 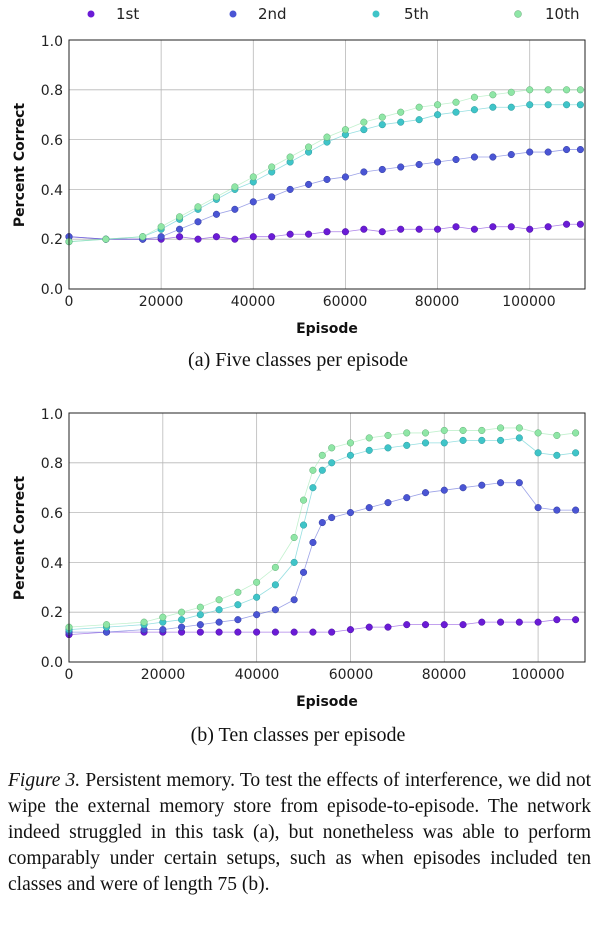 What do you see at coordinates (52, 191) in the screenshot?
I see `chart-a-ytick: 0.4` at bounding box center [52, 191].